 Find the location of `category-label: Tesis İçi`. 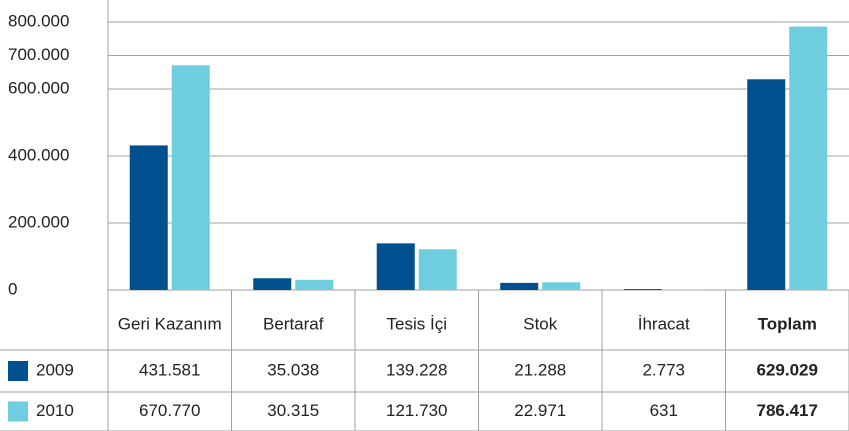

category-label: Tesis İçi is located at coordinates (417, 323).